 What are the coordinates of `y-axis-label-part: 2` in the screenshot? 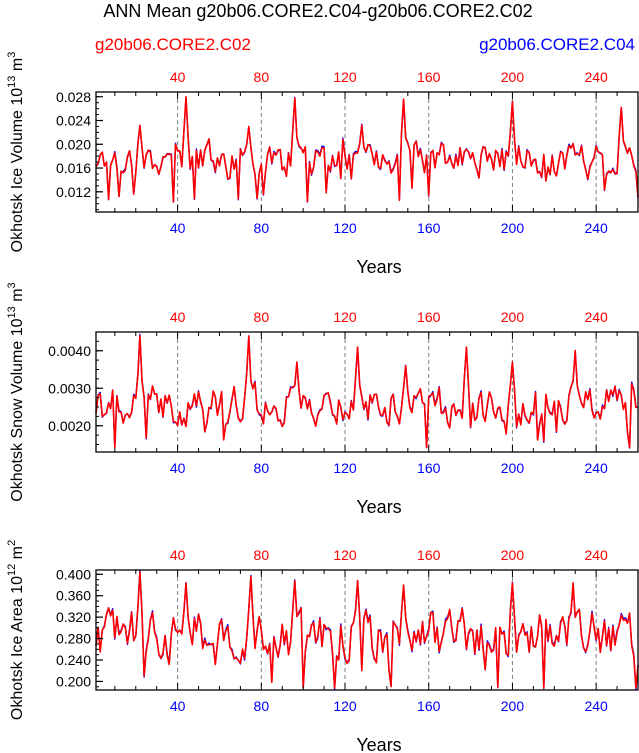 It's located at (12, 543).